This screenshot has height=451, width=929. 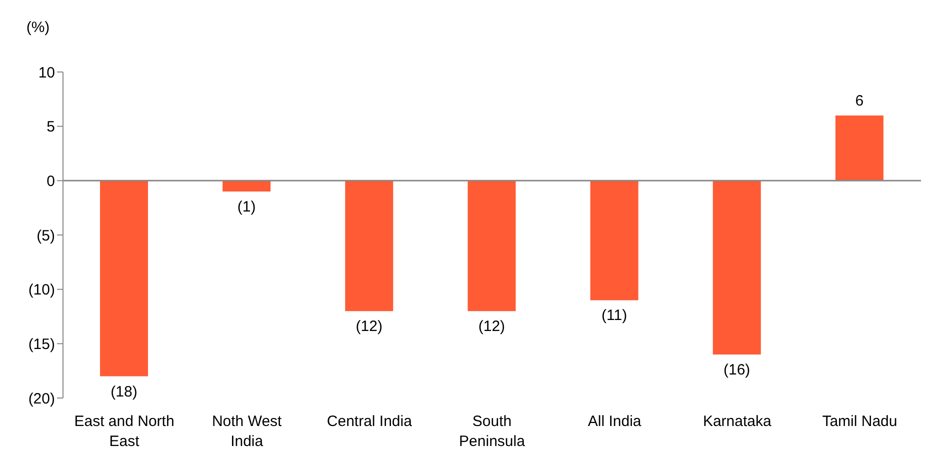 I want to click on y-tick-label: 5, so click(x=50, y=127).